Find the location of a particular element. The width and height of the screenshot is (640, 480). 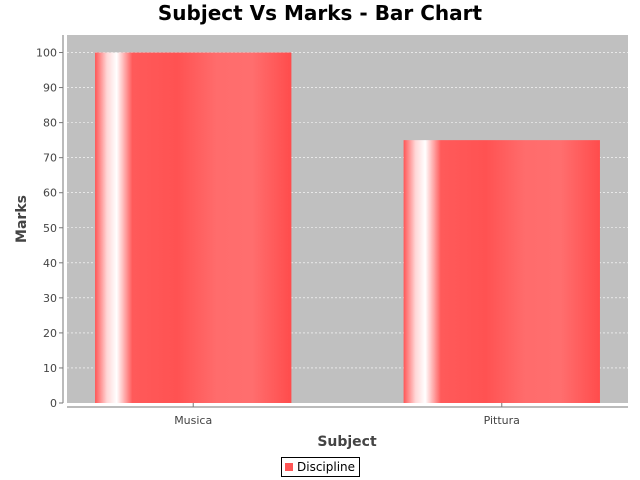

y-tick-label: 60 is located at coordinates (50, 193).